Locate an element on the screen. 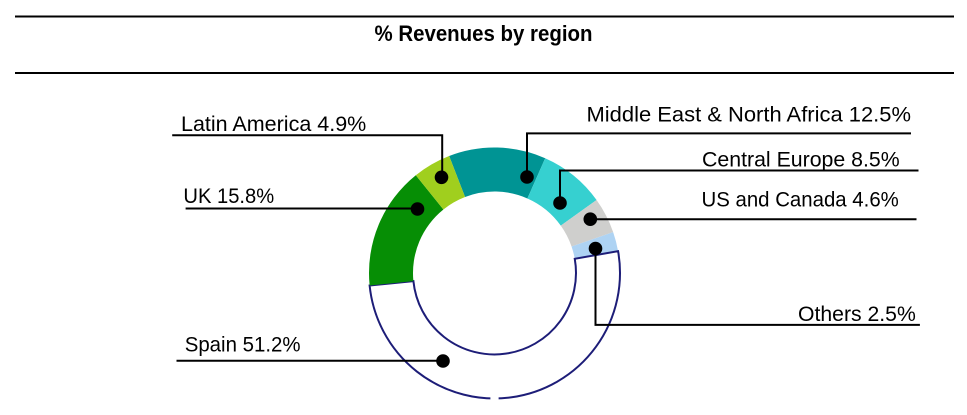 This screenshot has height=415, width=967. svg-text: Others 2.5% is located at coordinates (857, 314).